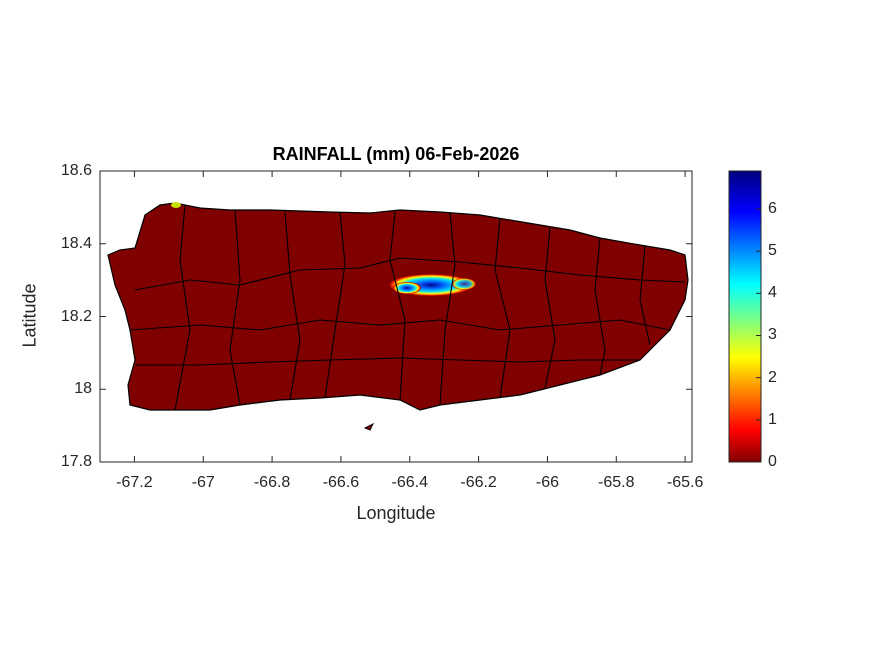 The image size is (875, 656). What do you see at coordinates (272, 482) in the screenshot?
I see `x-tick-label: -66.8` at bounding box center [272, 482].